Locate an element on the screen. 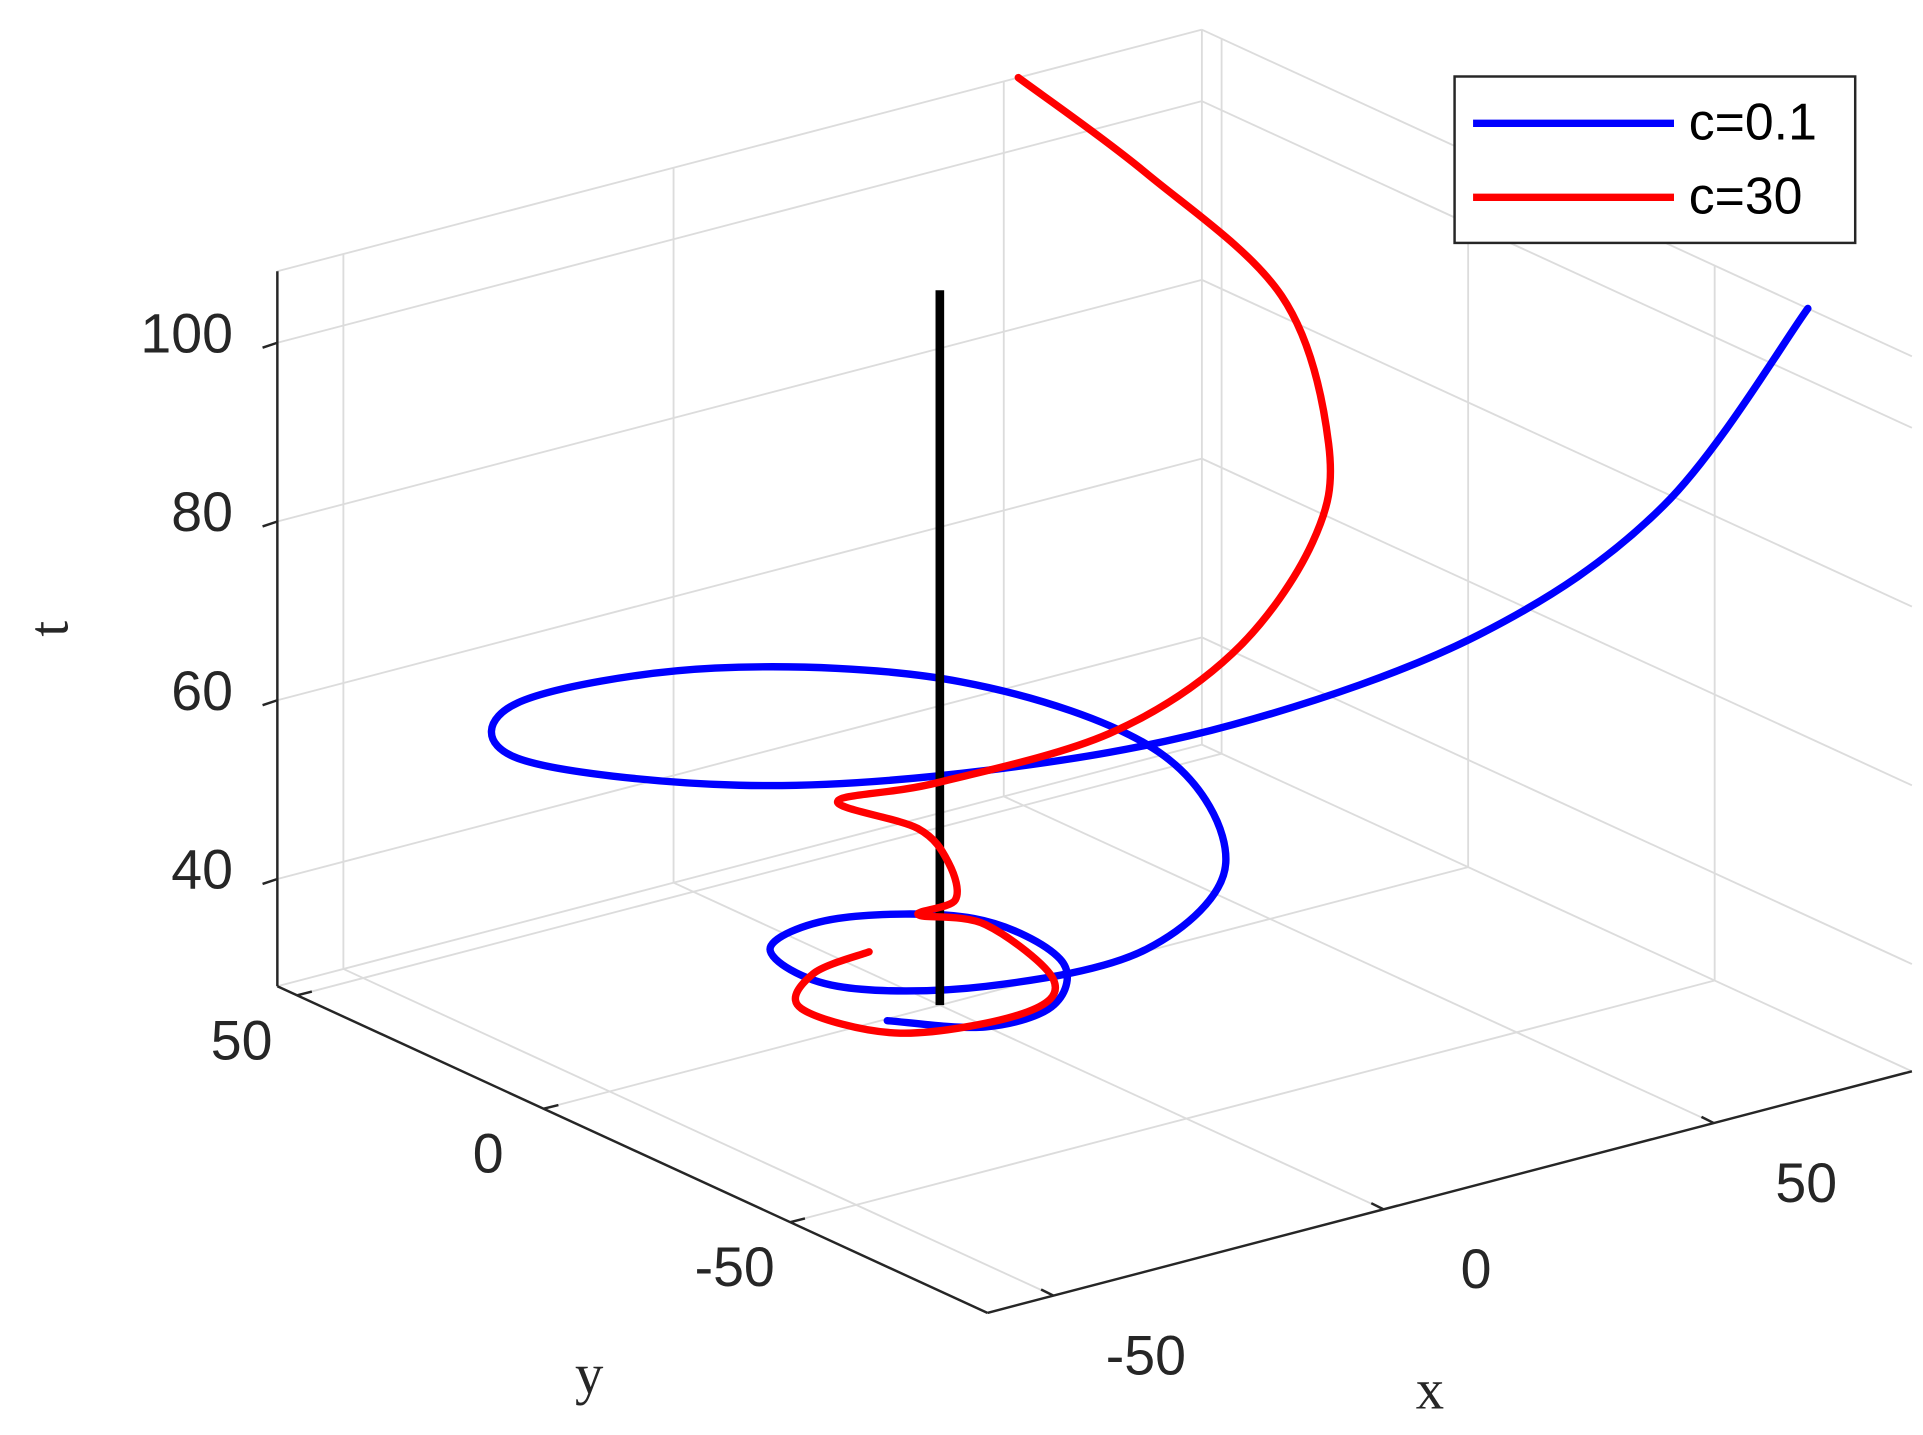 The height and width of the screenshot is (1435, 1923). legend-label: c=30 is located at coordinates (1746, 195).